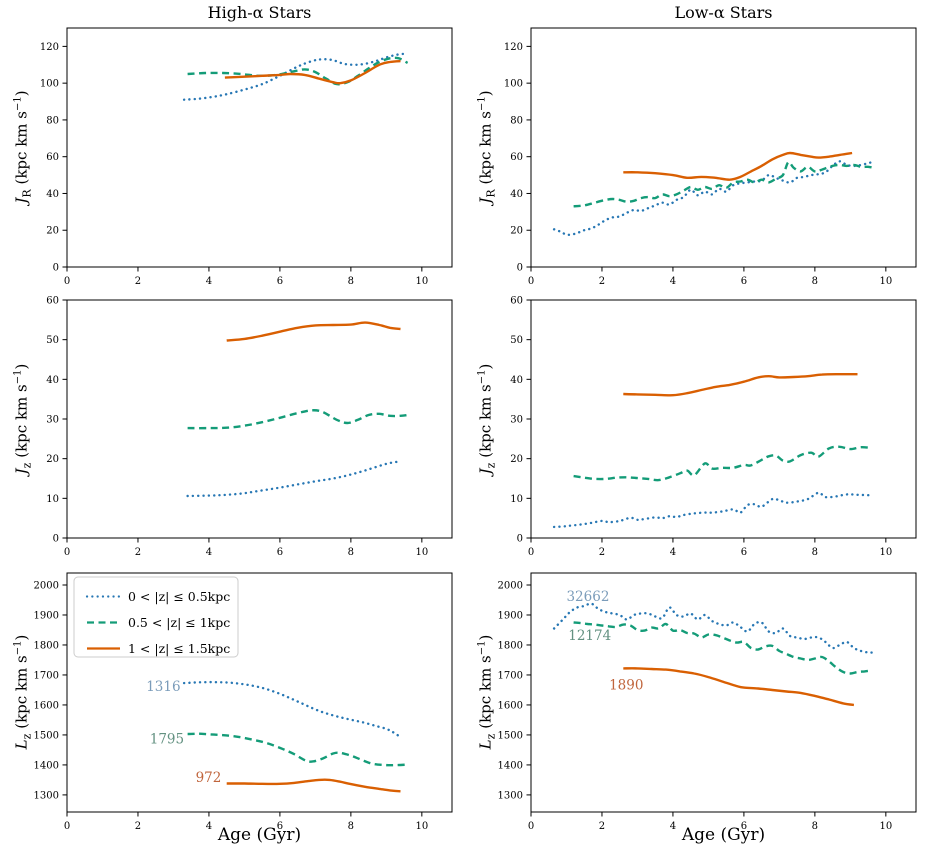 The width and height of the screenshot is (928, 856). I want to click on legend-item-label: 1 < |z| ≤ 1.5kpc, so click(179, 648).